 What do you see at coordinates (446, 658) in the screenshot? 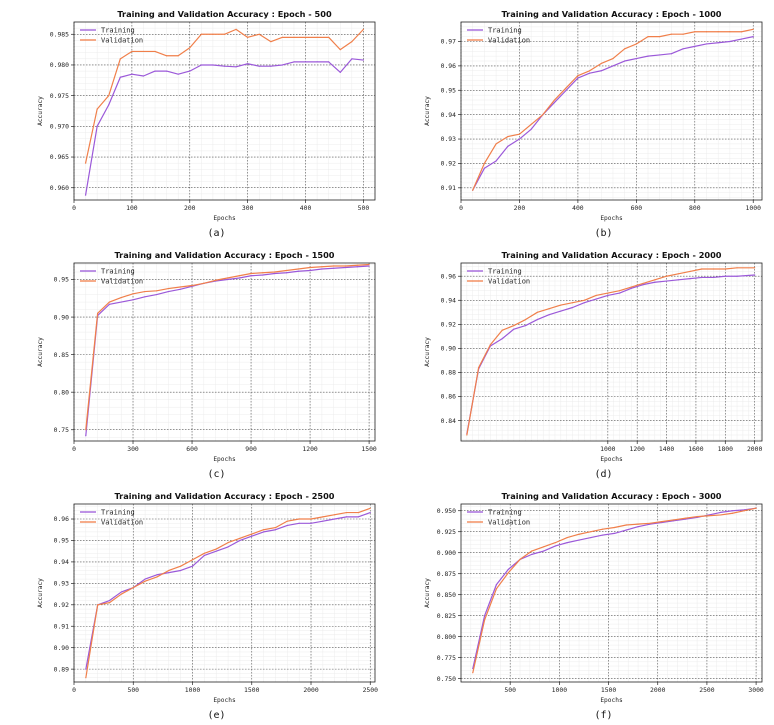
I see `y-tick-label: 0.775` at bounding box center [446, 658].